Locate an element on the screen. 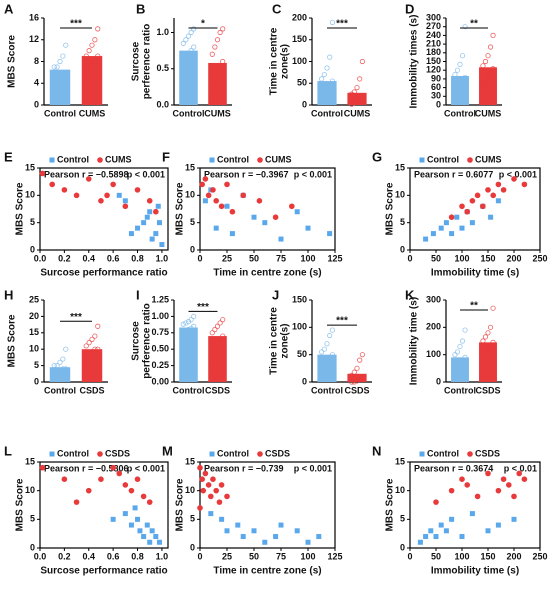 The width and height of the screenshot is (550, 590). y-tick-label: 60 is located at coordinates (436, 87).